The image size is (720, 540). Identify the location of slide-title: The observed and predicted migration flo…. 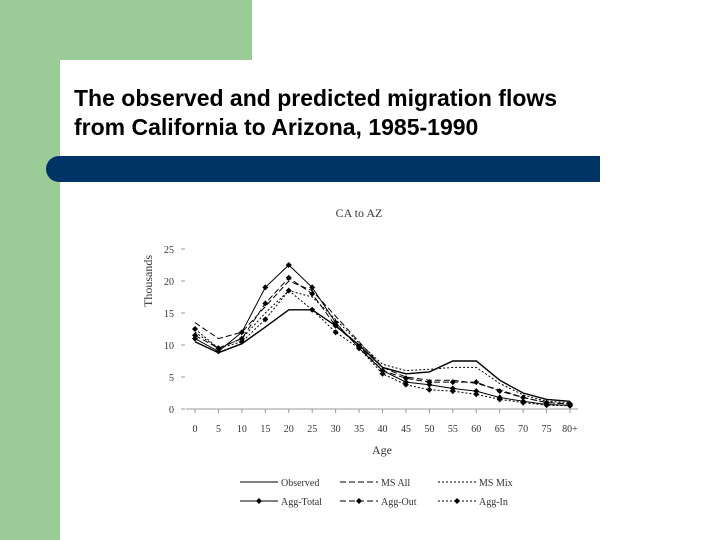
(384, 113).